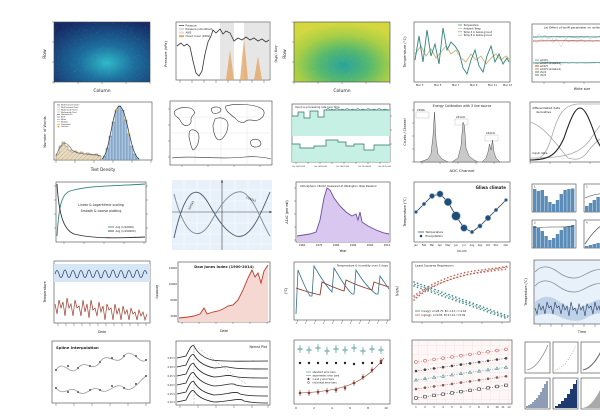  What do you see at coordinates (472, 245) in the screenshot?
I see `svg-text: Aug` at bounding box center [472, 245].